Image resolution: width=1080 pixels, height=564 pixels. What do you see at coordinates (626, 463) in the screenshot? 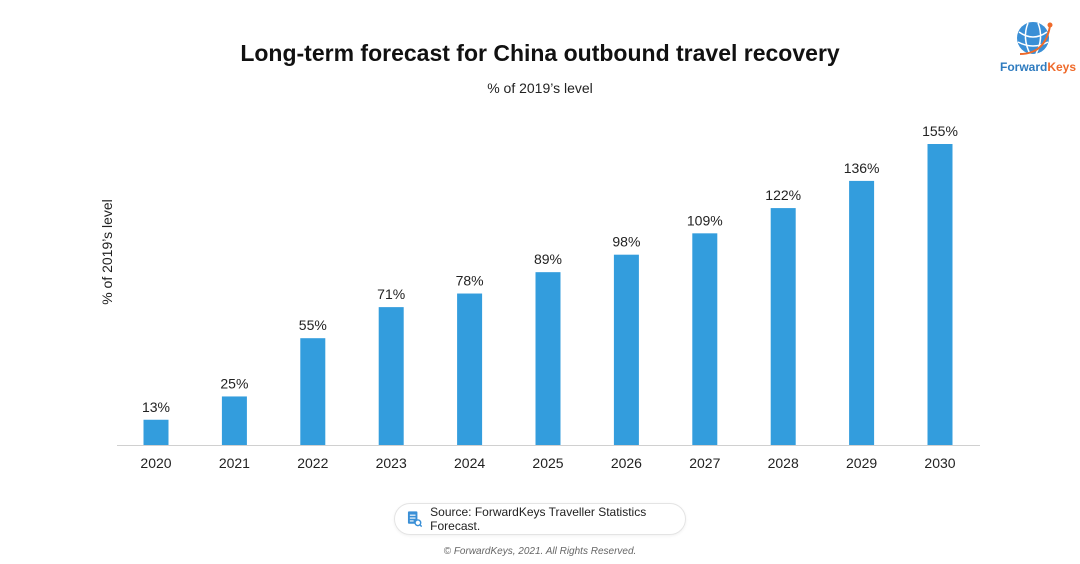
I see `x-tick-label-2026: 2026` at bounding box center [626, 463].